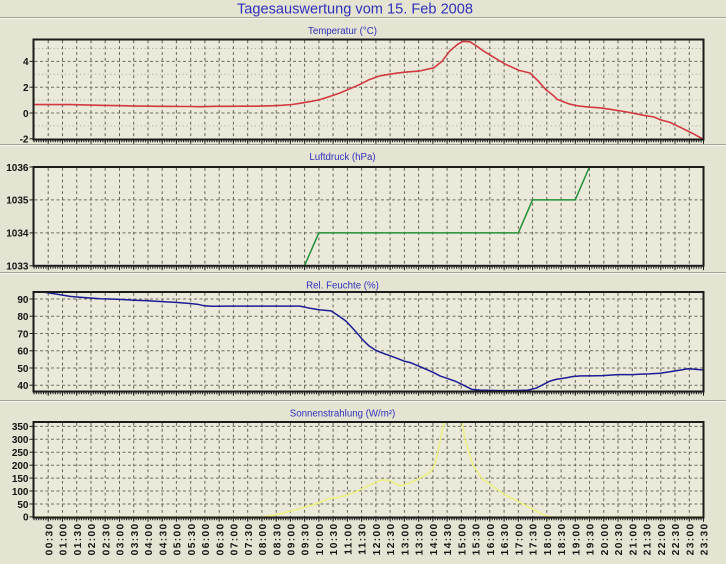  Describe the element at coordinates (534, 539) in the screenshot. I see `svg-text: 17:30` at that location.